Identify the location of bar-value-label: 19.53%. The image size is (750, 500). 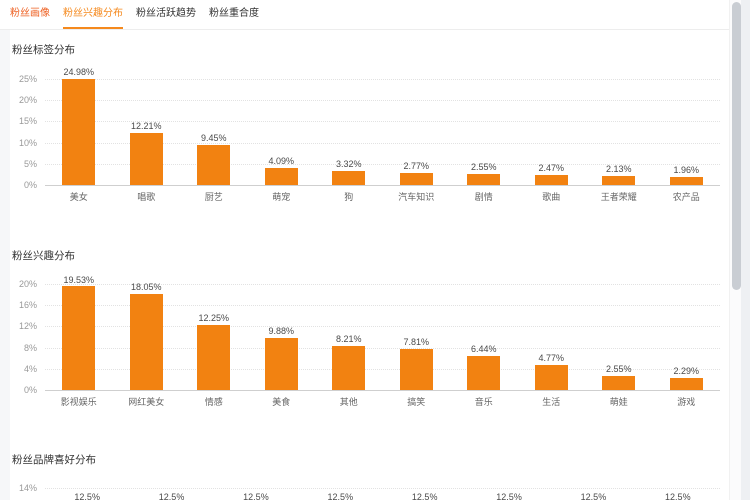
(79, 279).